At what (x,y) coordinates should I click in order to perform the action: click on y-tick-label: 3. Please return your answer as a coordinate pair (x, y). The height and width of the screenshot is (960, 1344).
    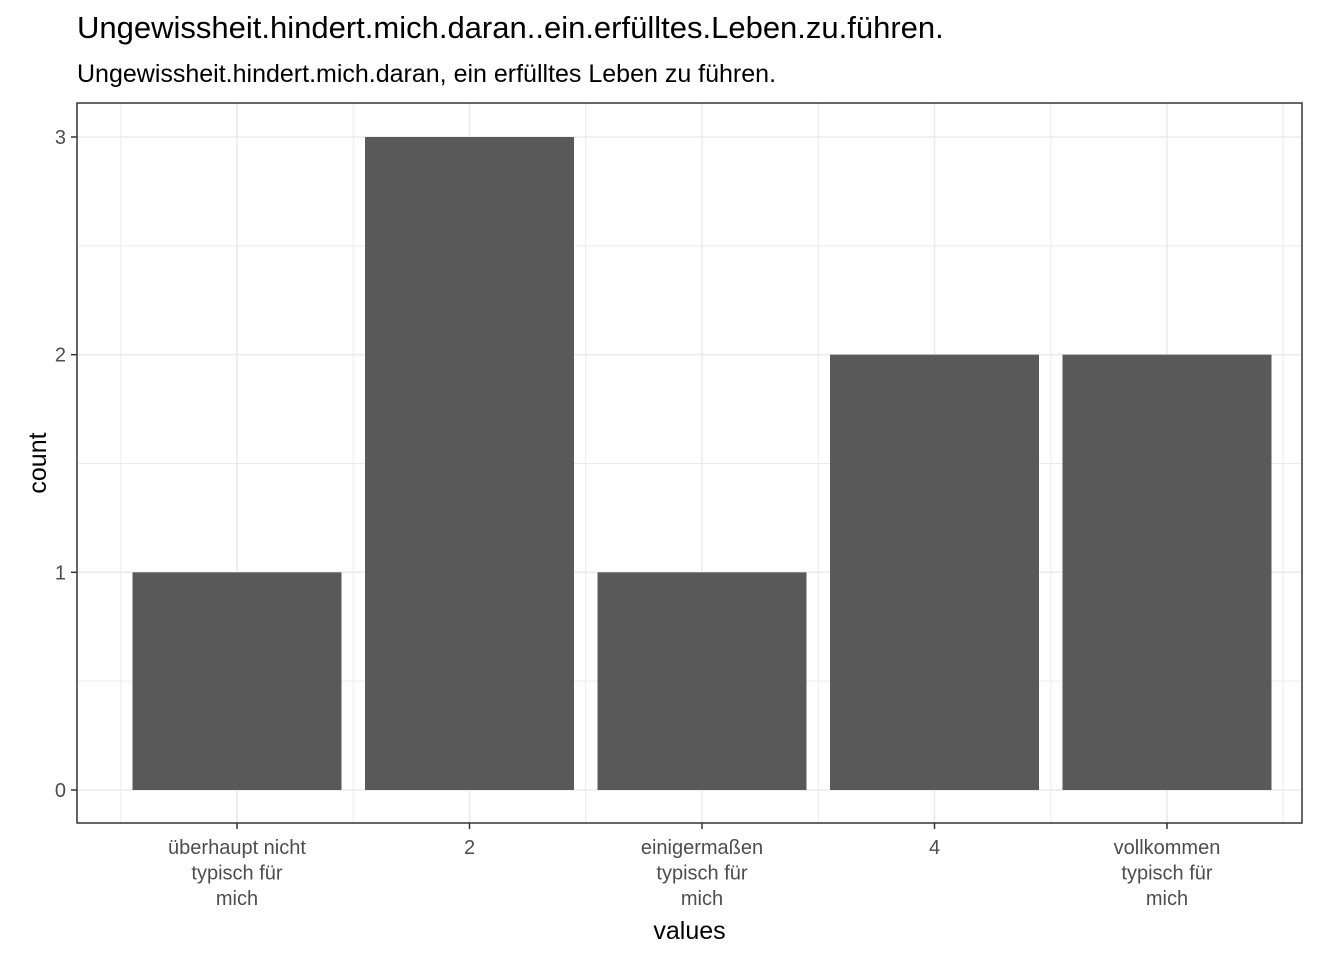
    Looking at the image, I should click on (60, 138).